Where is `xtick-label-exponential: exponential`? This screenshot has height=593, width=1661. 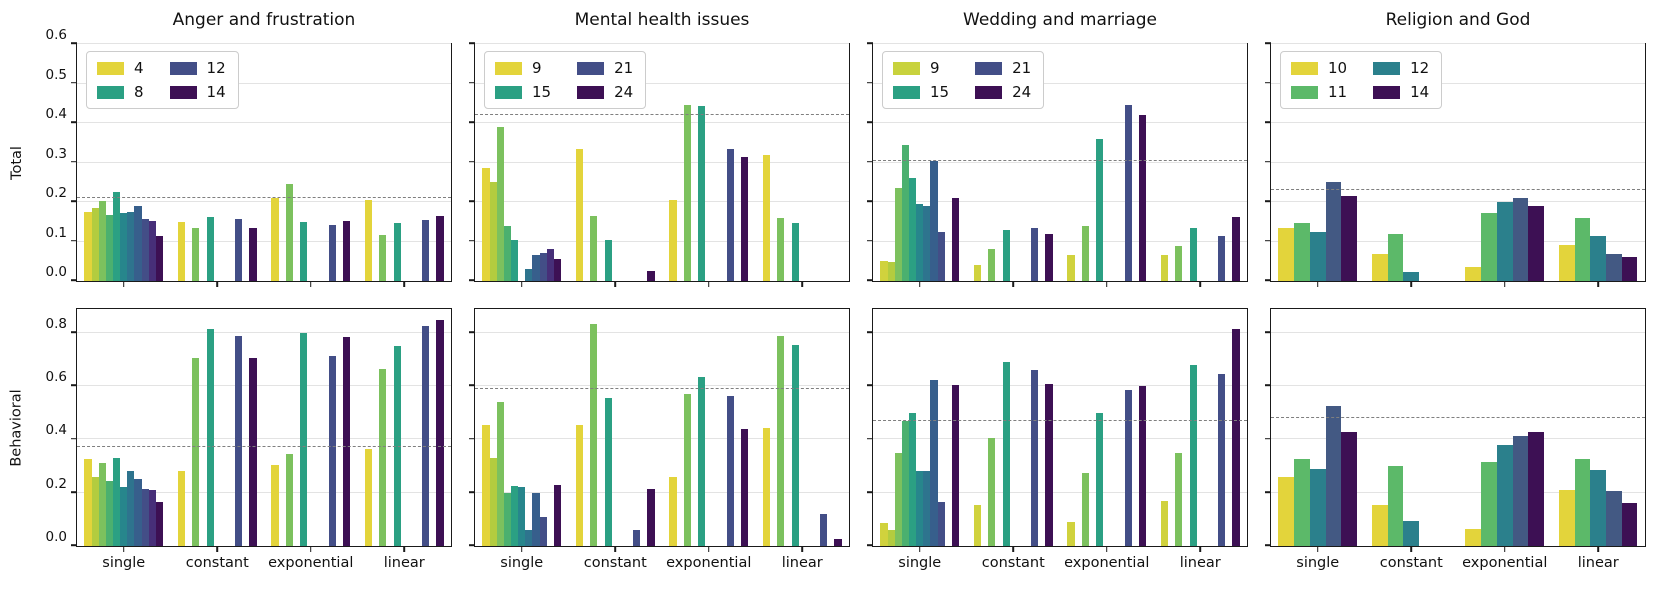 xtick-label-exponential: exponential is located at coordinates (1107, 563).